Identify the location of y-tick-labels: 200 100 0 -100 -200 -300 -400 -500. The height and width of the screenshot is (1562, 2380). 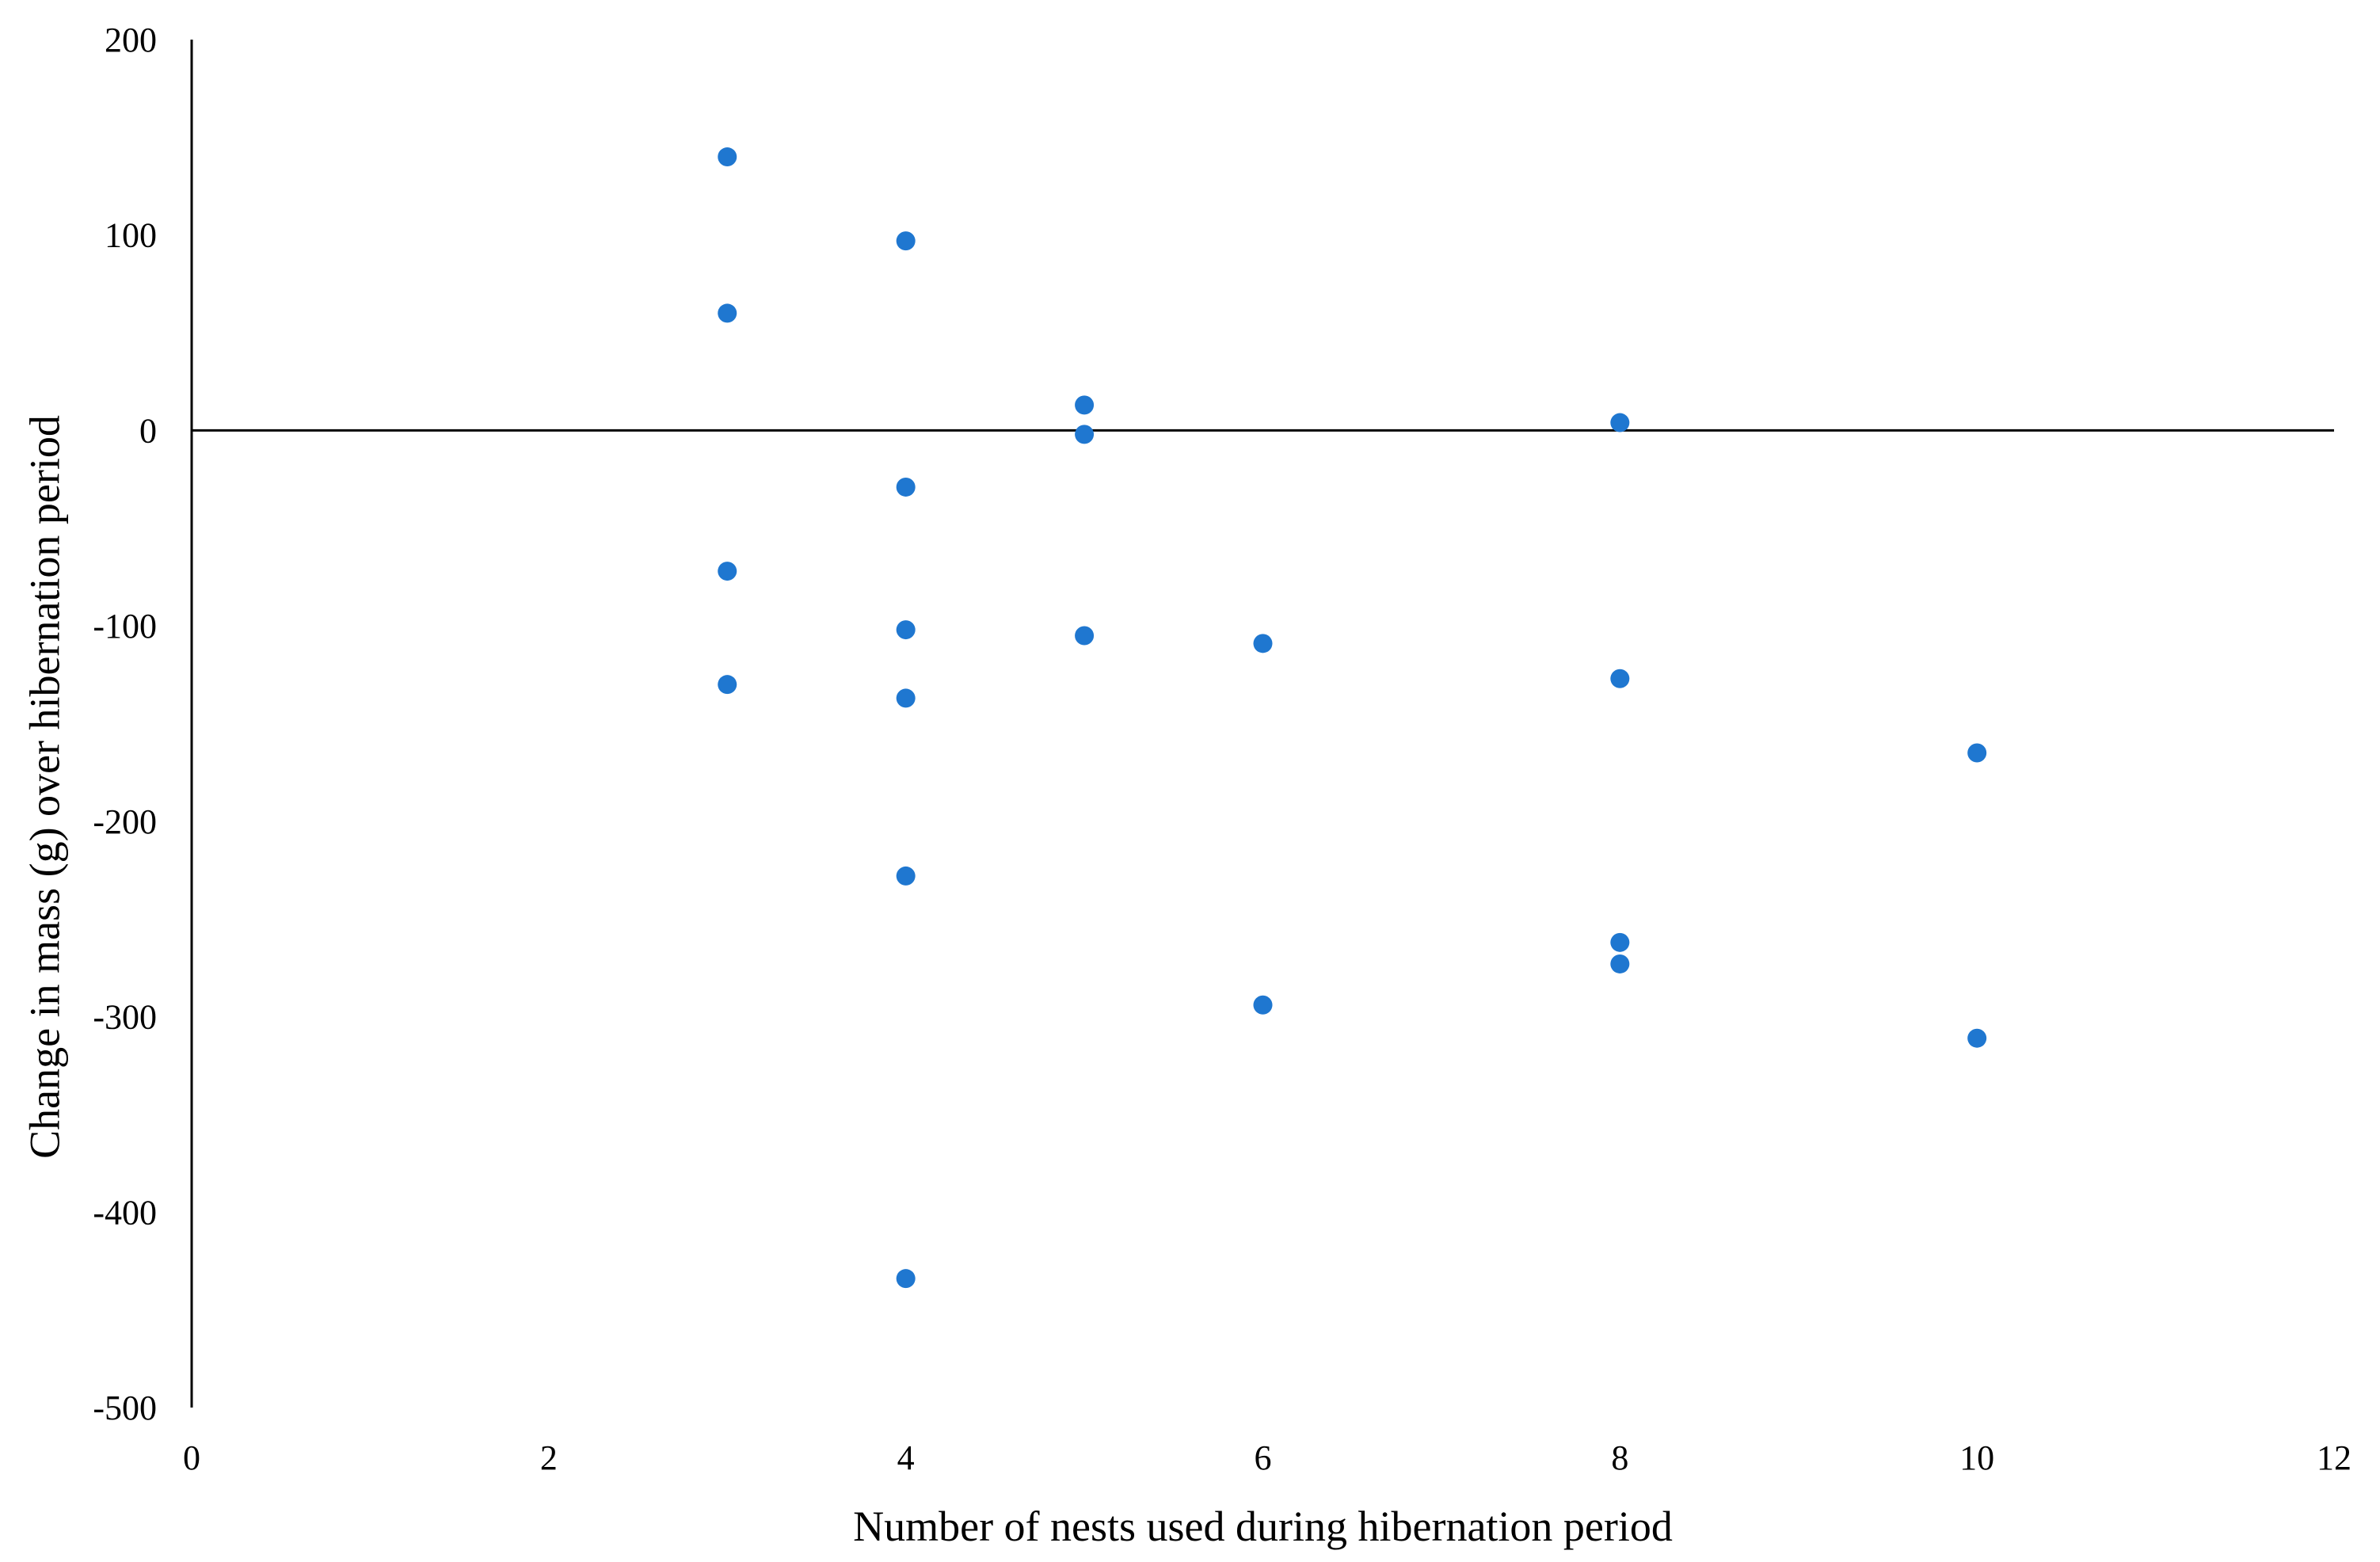
(125, 724).